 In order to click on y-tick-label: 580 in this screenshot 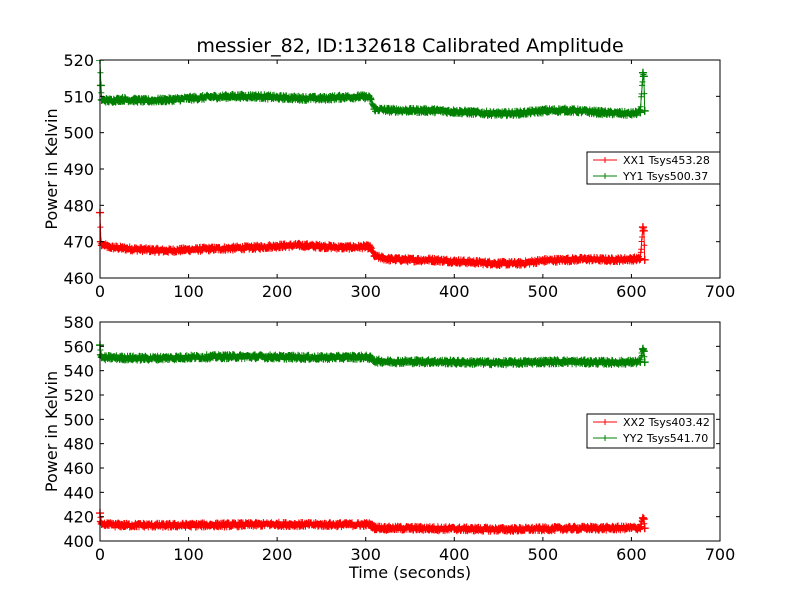, I will do `click(78, 322)`.